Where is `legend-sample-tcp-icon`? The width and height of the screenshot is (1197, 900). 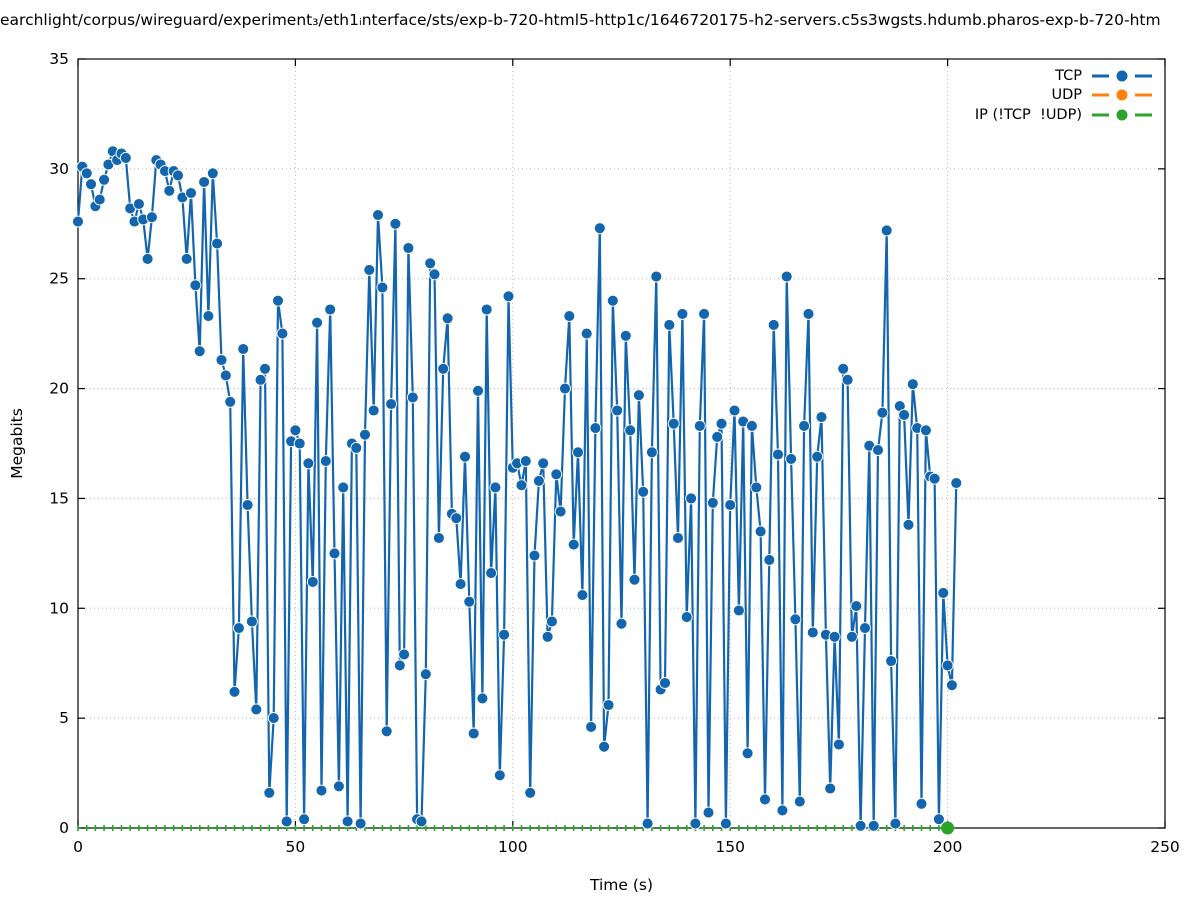
legend-sample-tcp-icon is located at coordinates (1122, 76).